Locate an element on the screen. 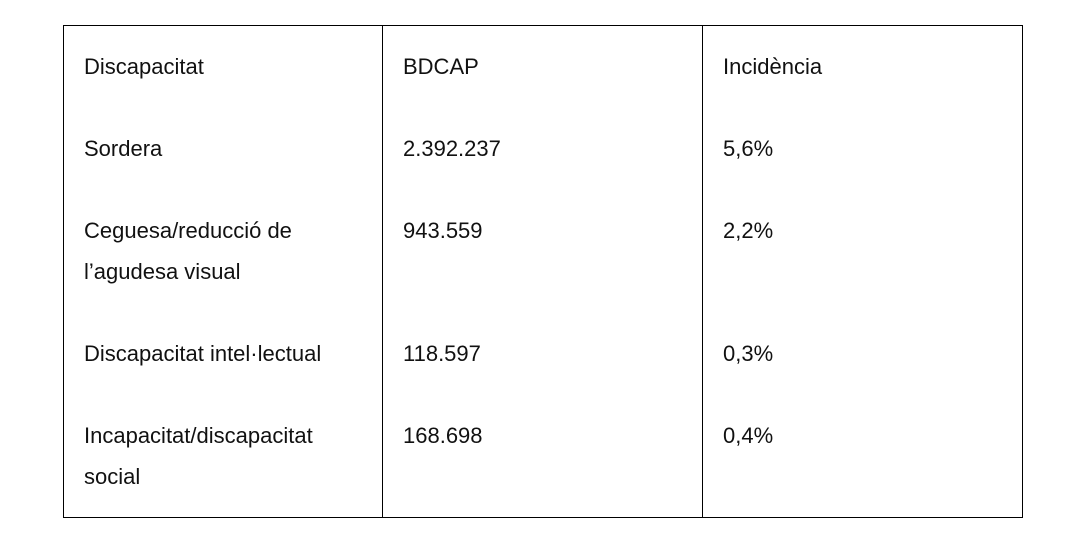 This screenshot has height=547, width=1065. table-cell: 943.559 is located at coordinates (542, 271).